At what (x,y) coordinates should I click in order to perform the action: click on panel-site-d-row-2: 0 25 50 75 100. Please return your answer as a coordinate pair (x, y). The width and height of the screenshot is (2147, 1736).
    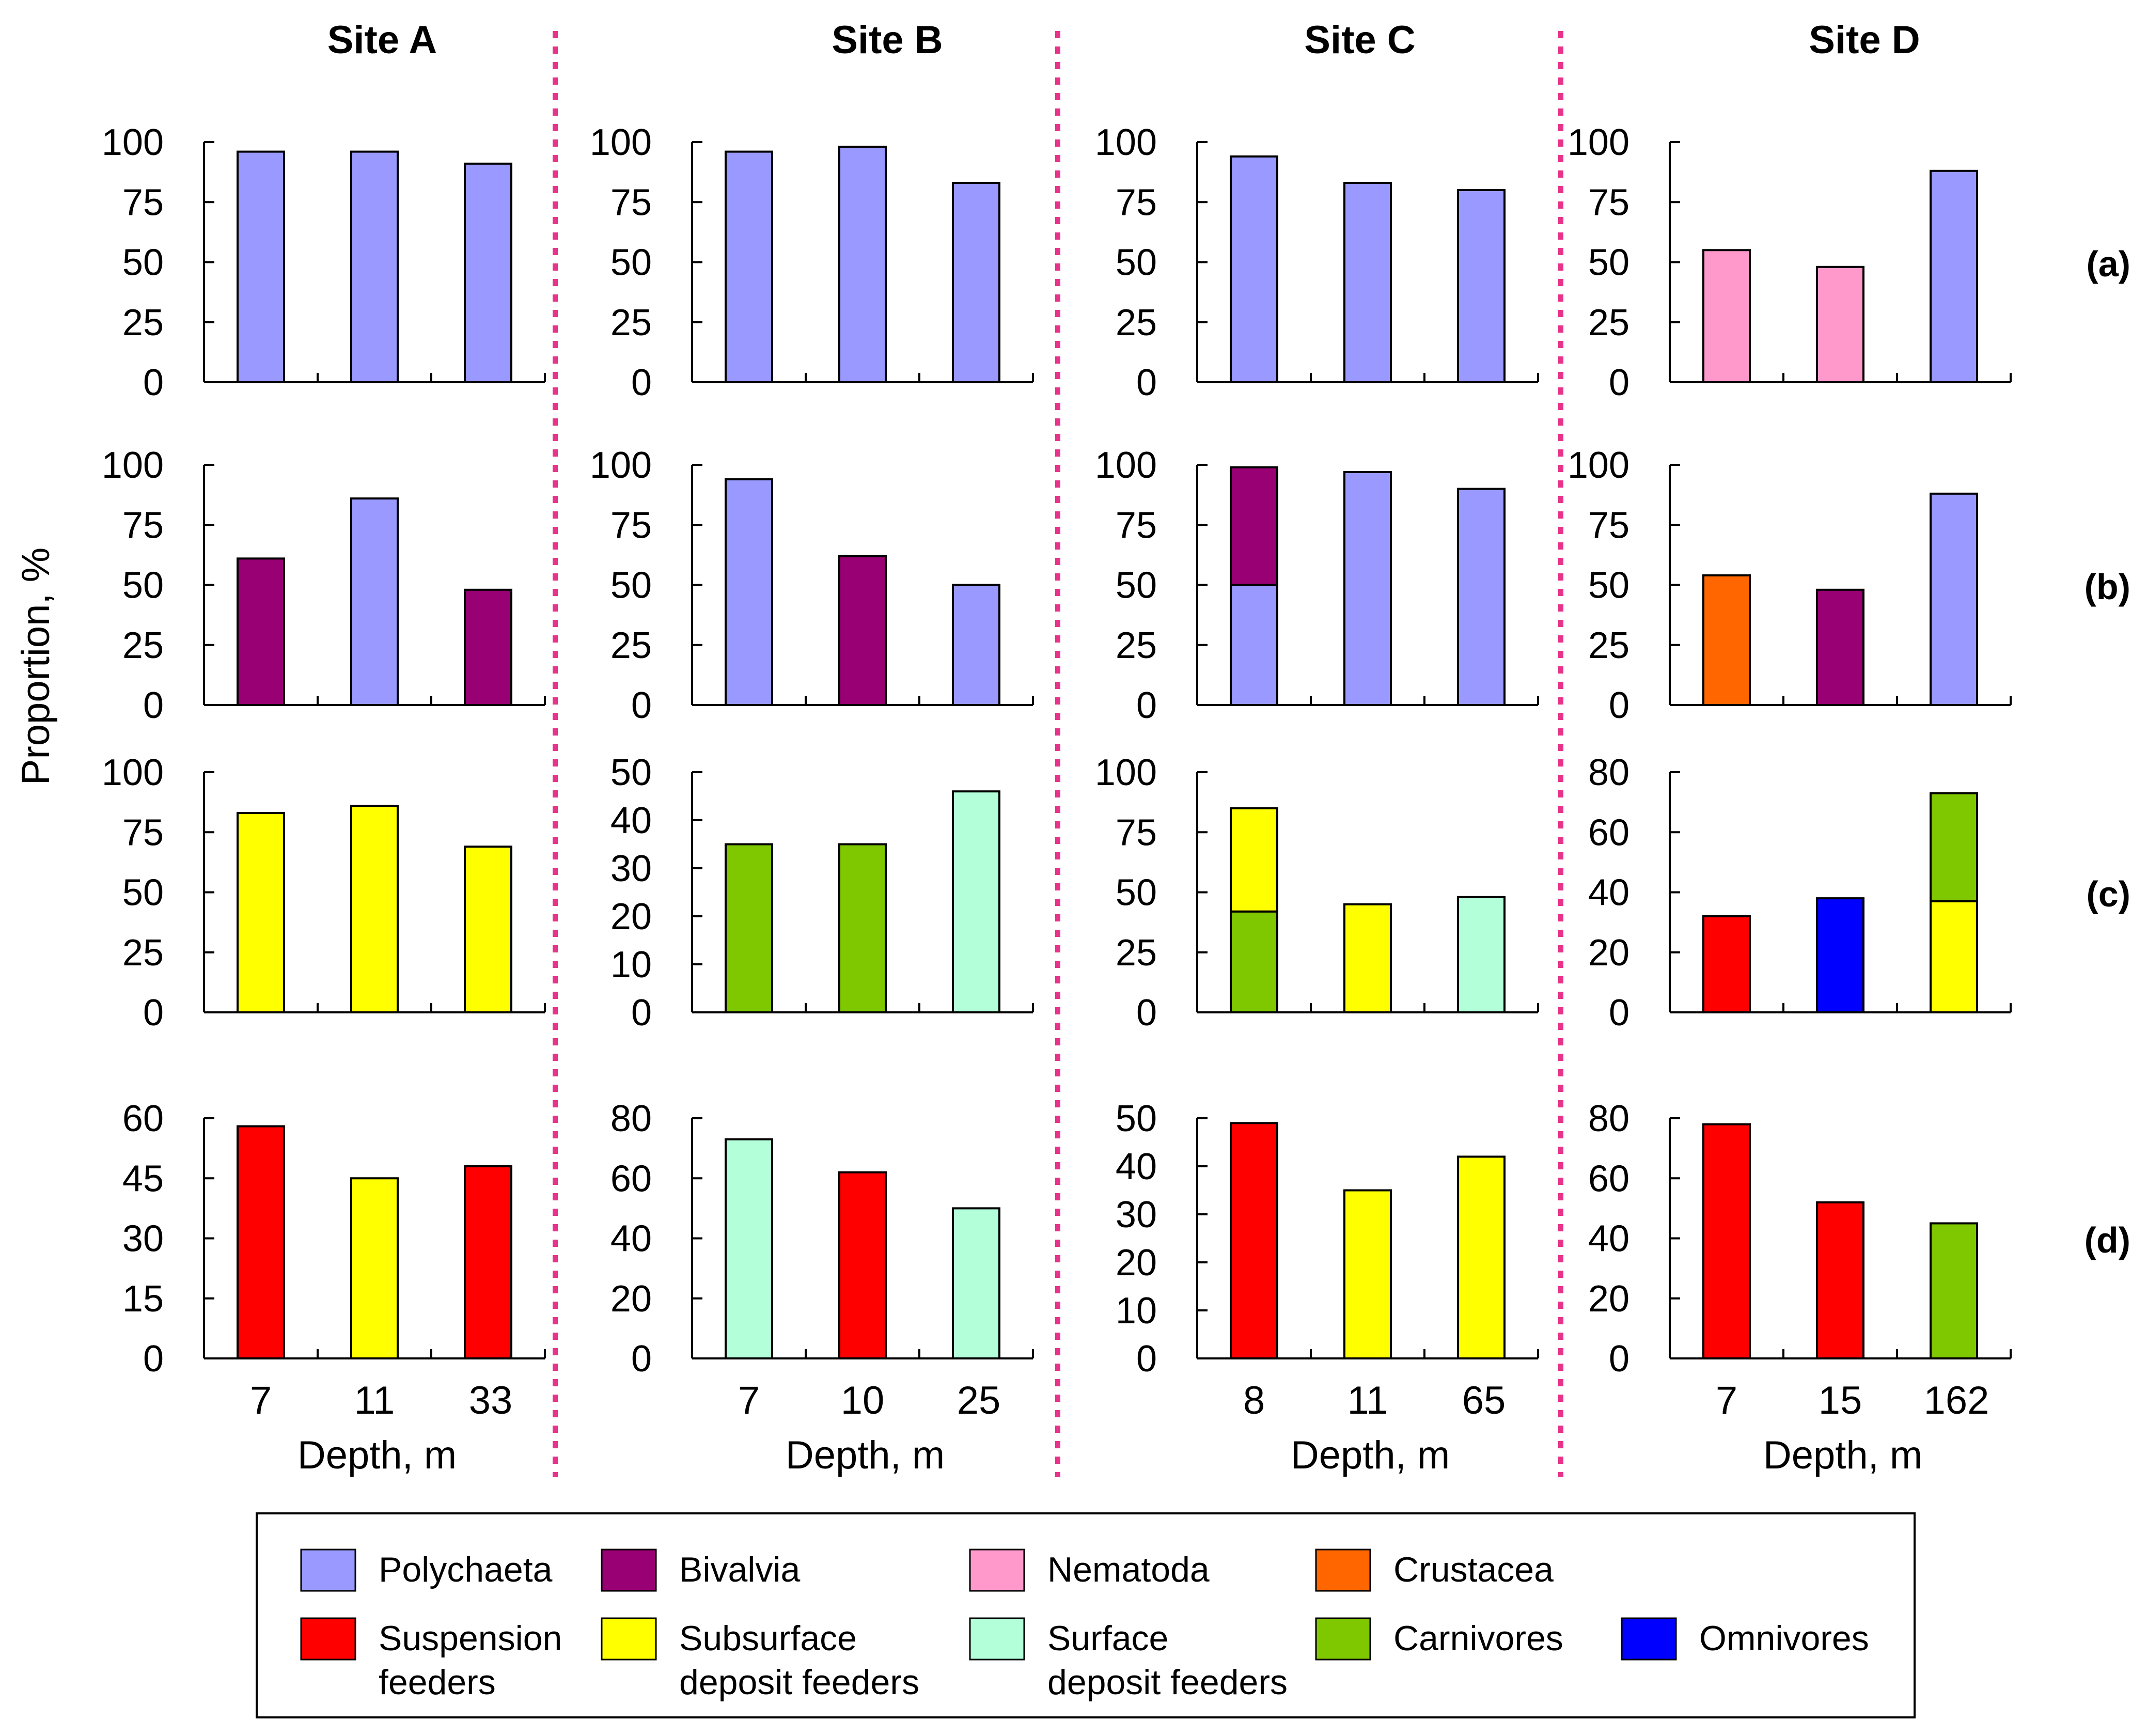
    Looking at the image, I should click on (1790, 585).